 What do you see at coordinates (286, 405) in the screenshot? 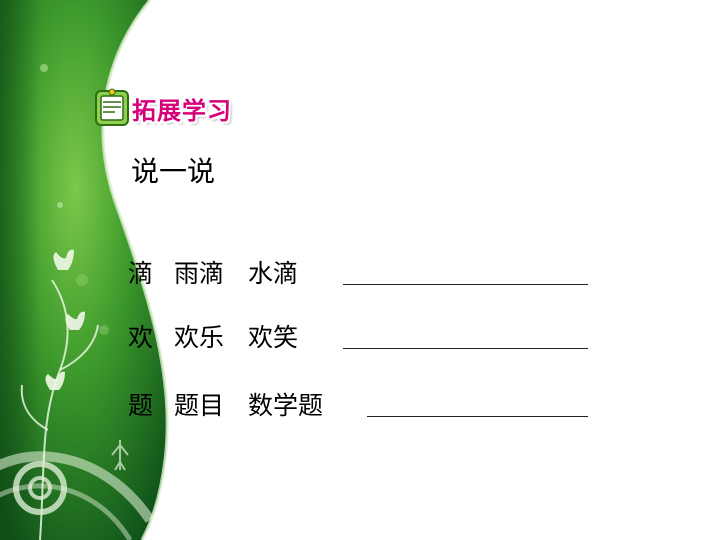
I see `word-phrase: 数学题` at bounding box center [286, 405].